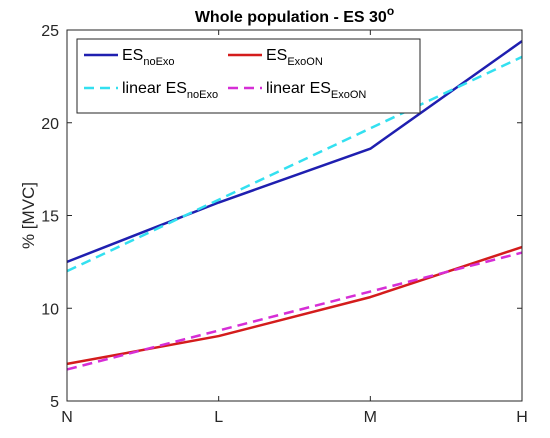  I want to click on legend-box, so click(248, 76).